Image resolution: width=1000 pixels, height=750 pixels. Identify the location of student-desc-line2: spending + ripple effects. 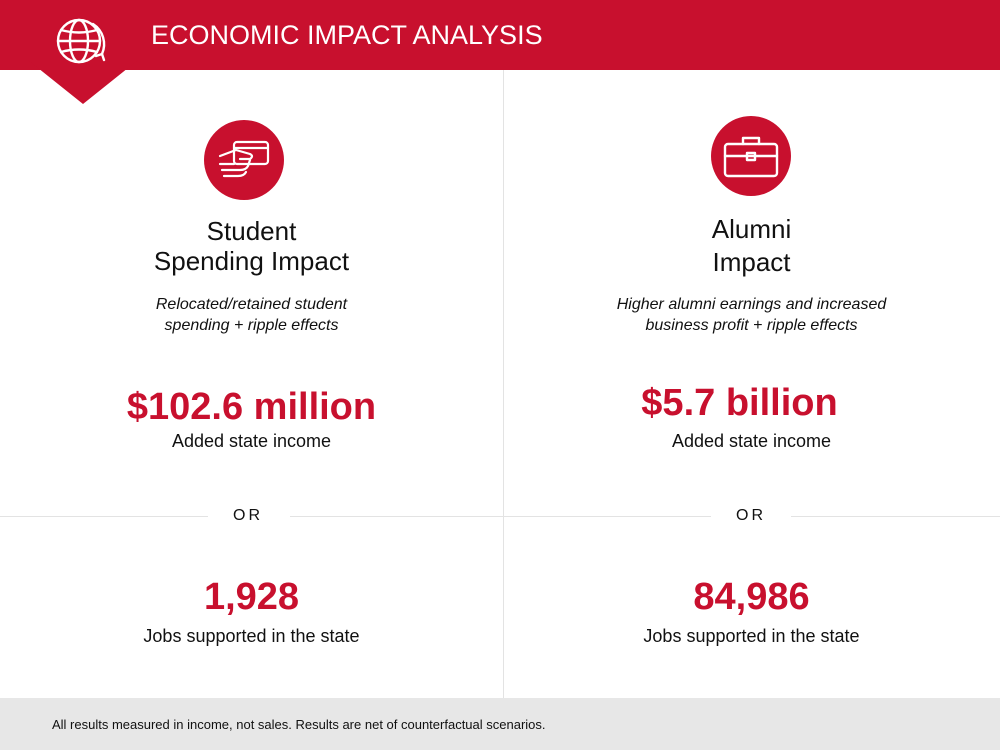
(251, 325).